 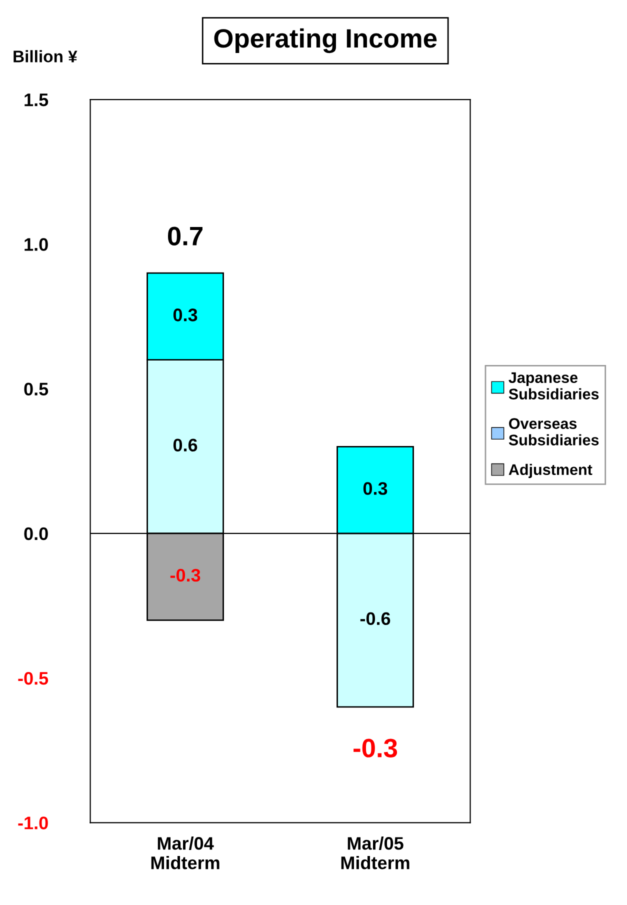 What do you see at coordinates (46, 56) in the screenshot?
I see `y-axis-title: Billion ¥` at bounding box center [46, 56].